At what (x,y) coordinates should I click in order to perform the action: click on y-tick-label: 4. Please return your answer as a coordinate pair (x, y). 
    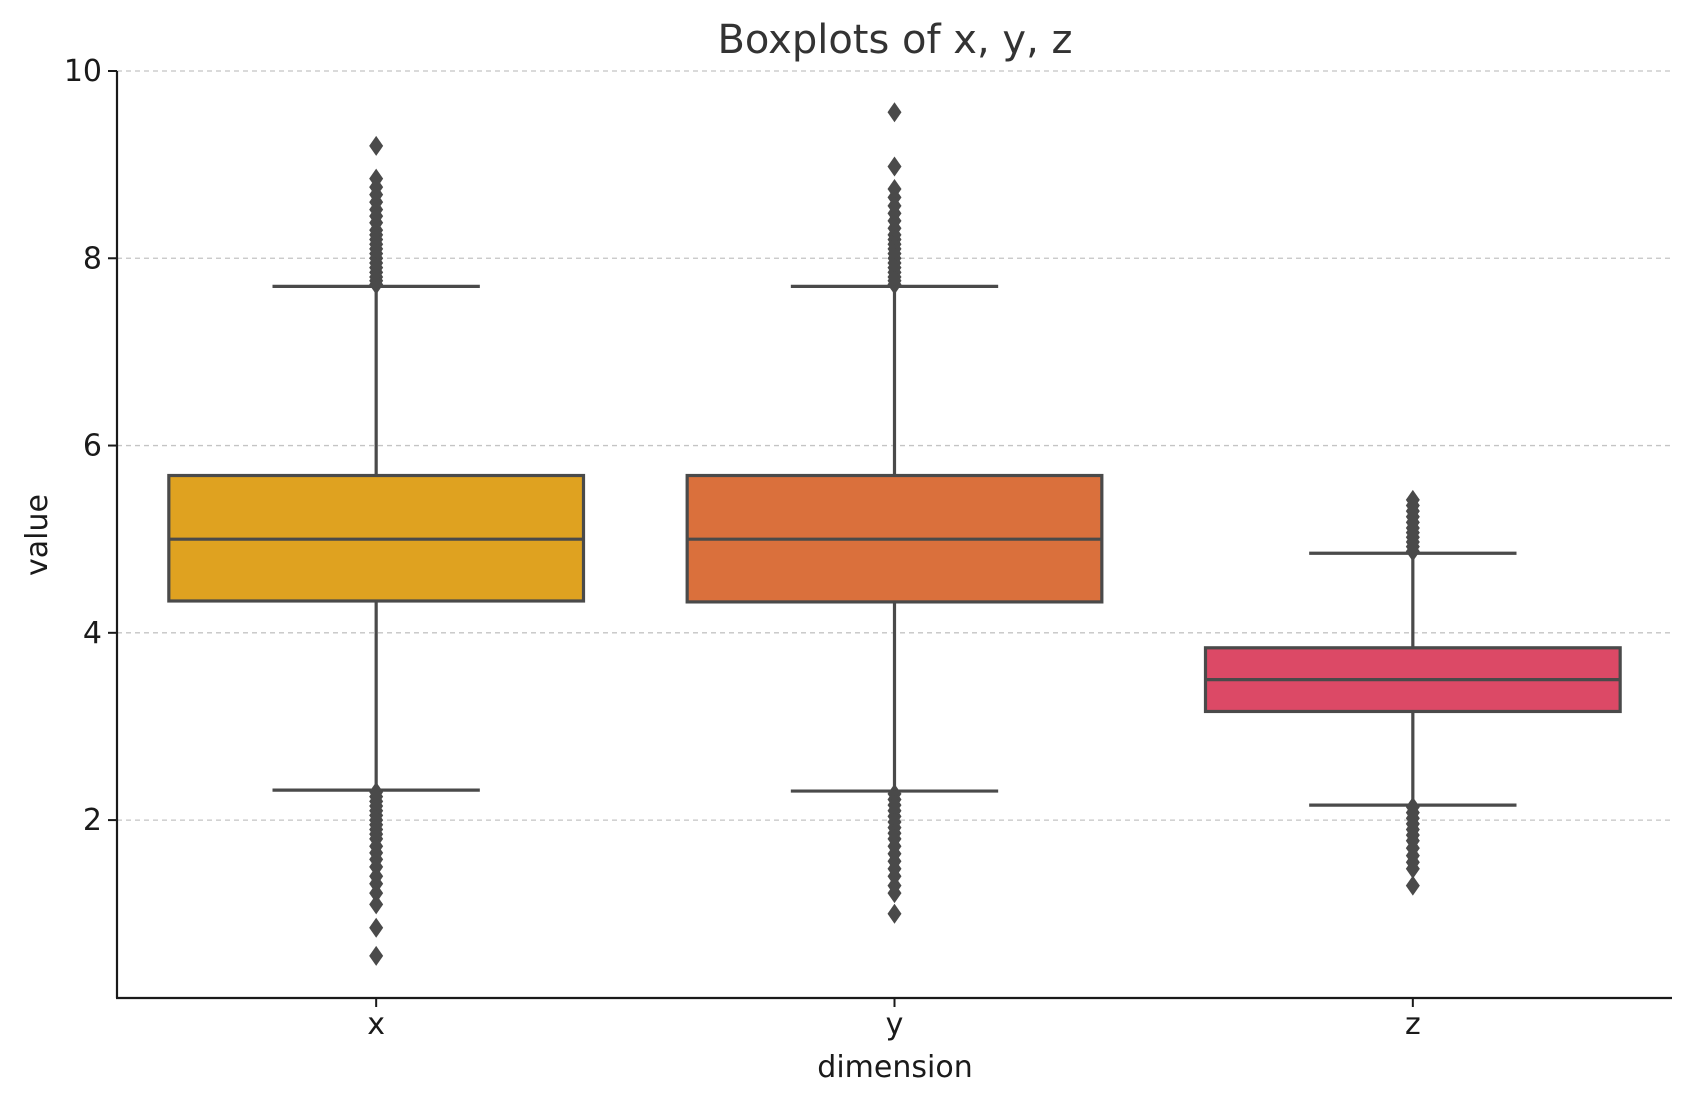
    Looking at the image, I should click on (92, 633).